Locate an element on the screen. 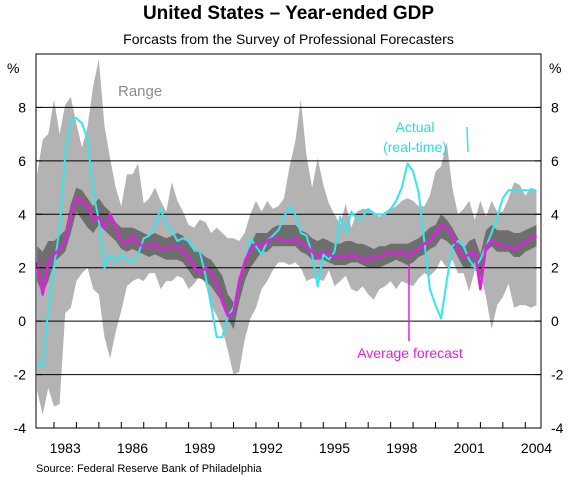 This screenshot has width=577, height=486. average-label: Average forecast is located at coordinates (410, 353).